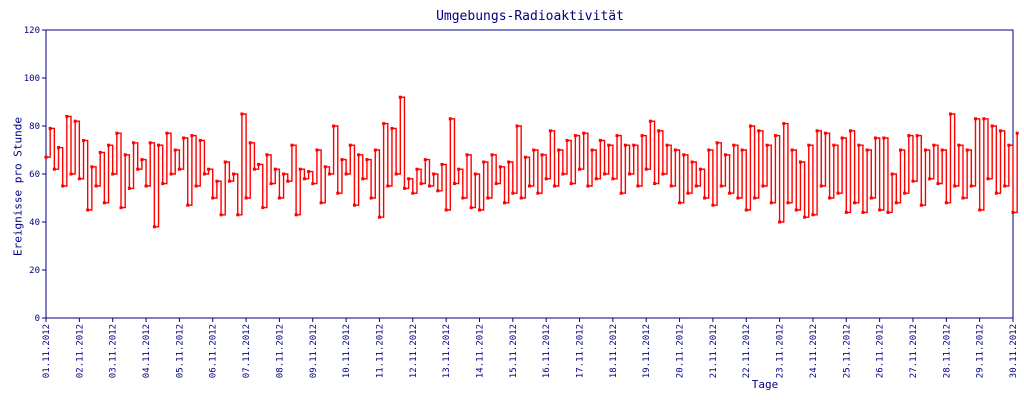  I want to click on x-tick-label: 26.11.2012, so click(881, 351).